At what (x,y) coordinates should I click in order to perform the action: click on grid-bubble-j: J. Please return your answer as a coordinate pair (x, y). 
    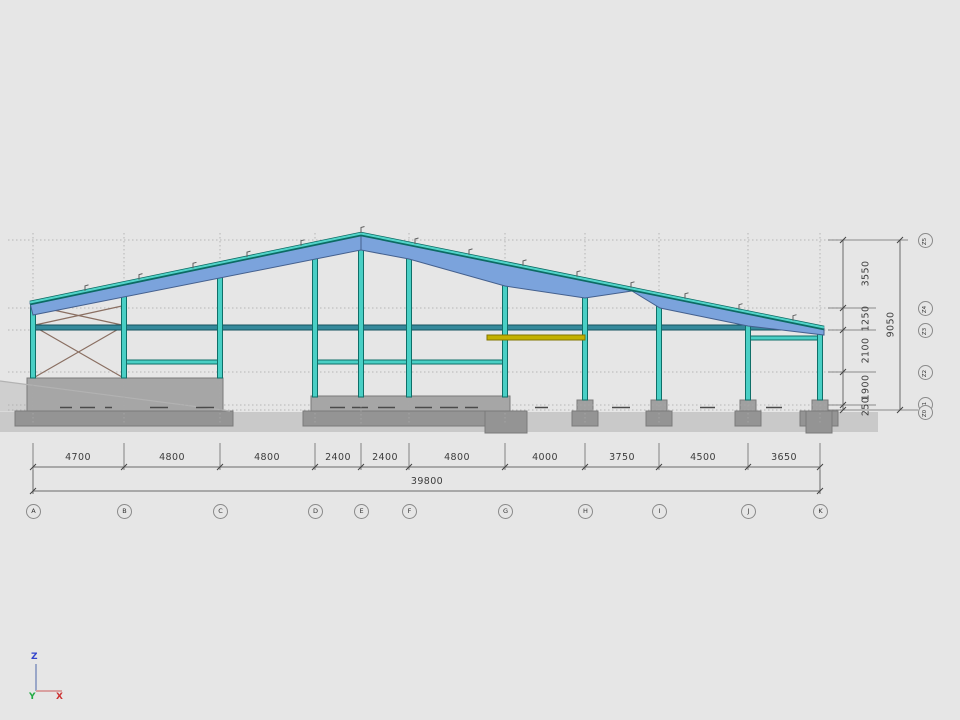
    Looking at the image, I should click on (748, 511).